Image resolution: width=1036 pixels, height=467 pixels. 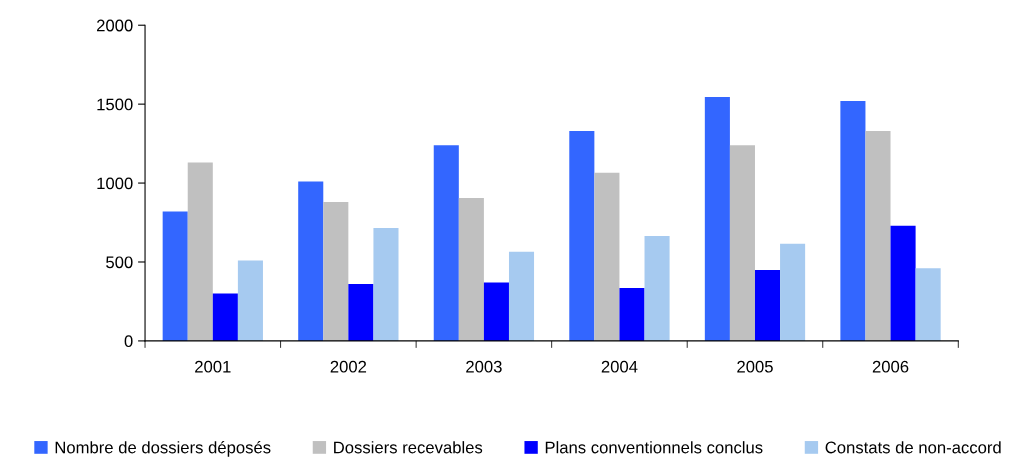 I want to click on legend-label: Dossiers recevables, so click(x=408, y=447).